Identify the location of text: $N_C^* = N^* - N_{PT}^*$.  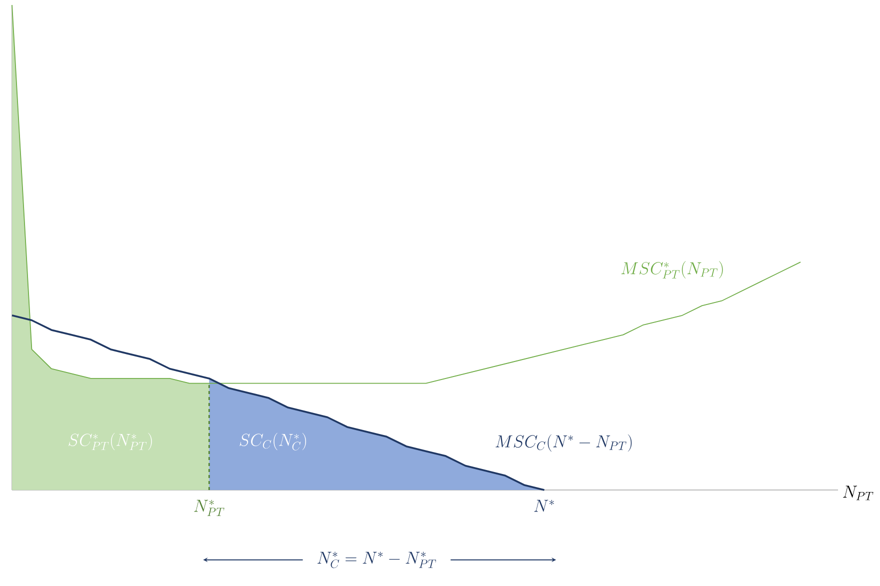
(376, 560).